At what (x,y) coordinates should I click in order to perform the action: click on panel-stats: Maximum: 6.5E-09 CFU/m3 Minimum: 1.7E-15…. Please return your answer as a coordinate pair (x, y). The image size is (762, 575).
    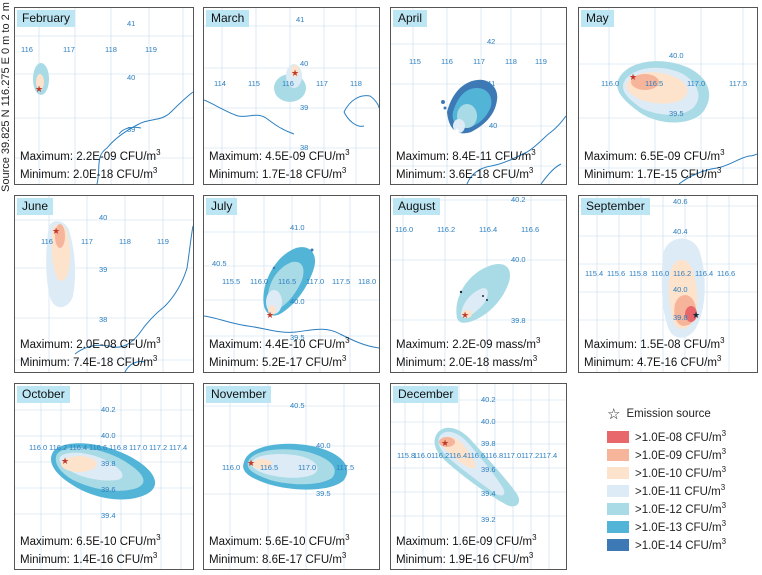
    Looking at the image, I should click on (654, 164).